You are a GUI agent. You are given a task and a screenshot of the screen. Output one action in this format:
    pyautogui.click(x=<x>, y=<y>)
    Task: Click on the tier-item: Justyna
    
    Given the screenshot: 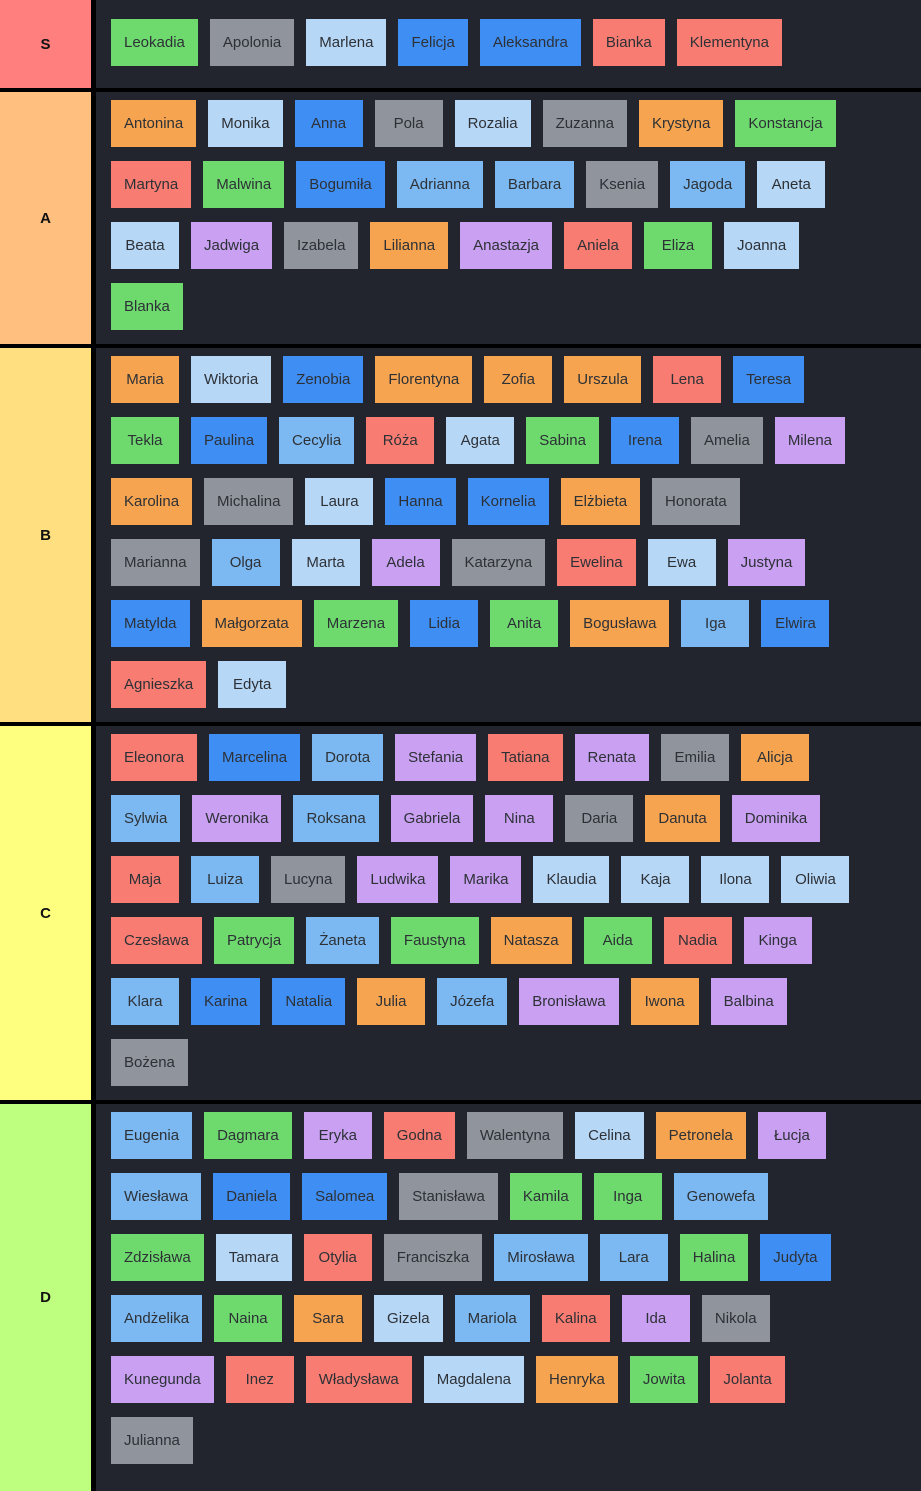 What is the action you would take?
    pyautogui.click(x=766, y=562)
    